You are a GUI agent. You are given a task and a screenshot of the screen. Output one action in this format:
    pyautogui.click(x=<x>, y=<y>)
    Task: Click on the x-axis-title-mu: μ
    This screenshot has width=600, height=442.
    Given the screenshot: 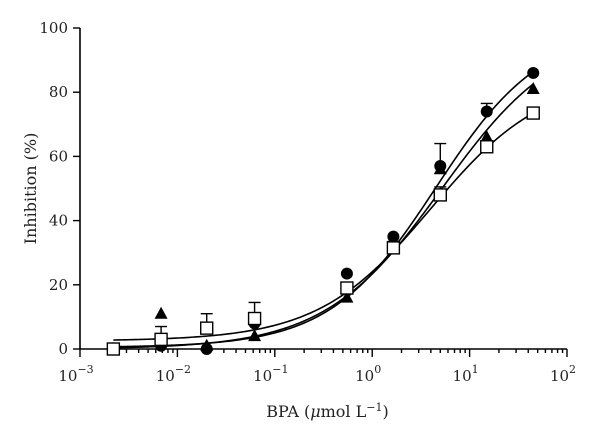 What is the action you would take?
    pyautogui.click(x=315, y=411)
    